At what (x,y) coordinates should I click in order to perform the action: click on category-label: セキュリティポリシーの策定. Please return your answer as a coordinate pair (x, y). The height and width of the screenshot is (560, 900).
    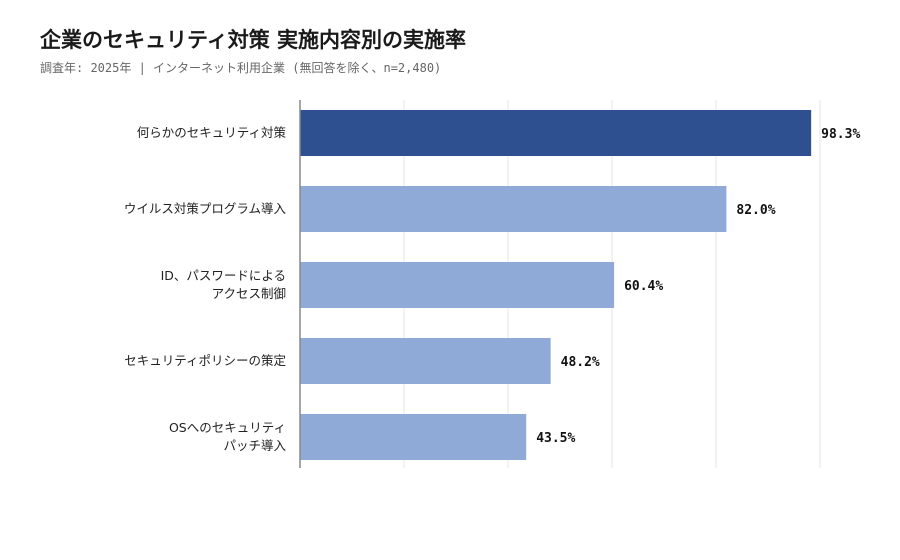
    Looking at the image, I should click on (205, 360).